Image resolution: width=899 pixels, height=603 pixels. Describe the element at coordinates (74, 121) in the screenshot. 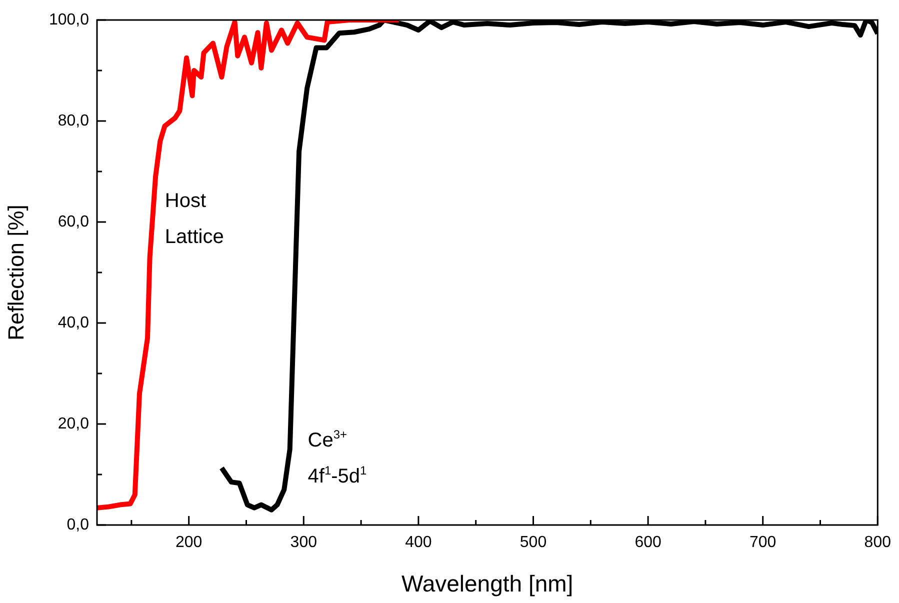

I see `y-tick-label: 80,0` at that location.